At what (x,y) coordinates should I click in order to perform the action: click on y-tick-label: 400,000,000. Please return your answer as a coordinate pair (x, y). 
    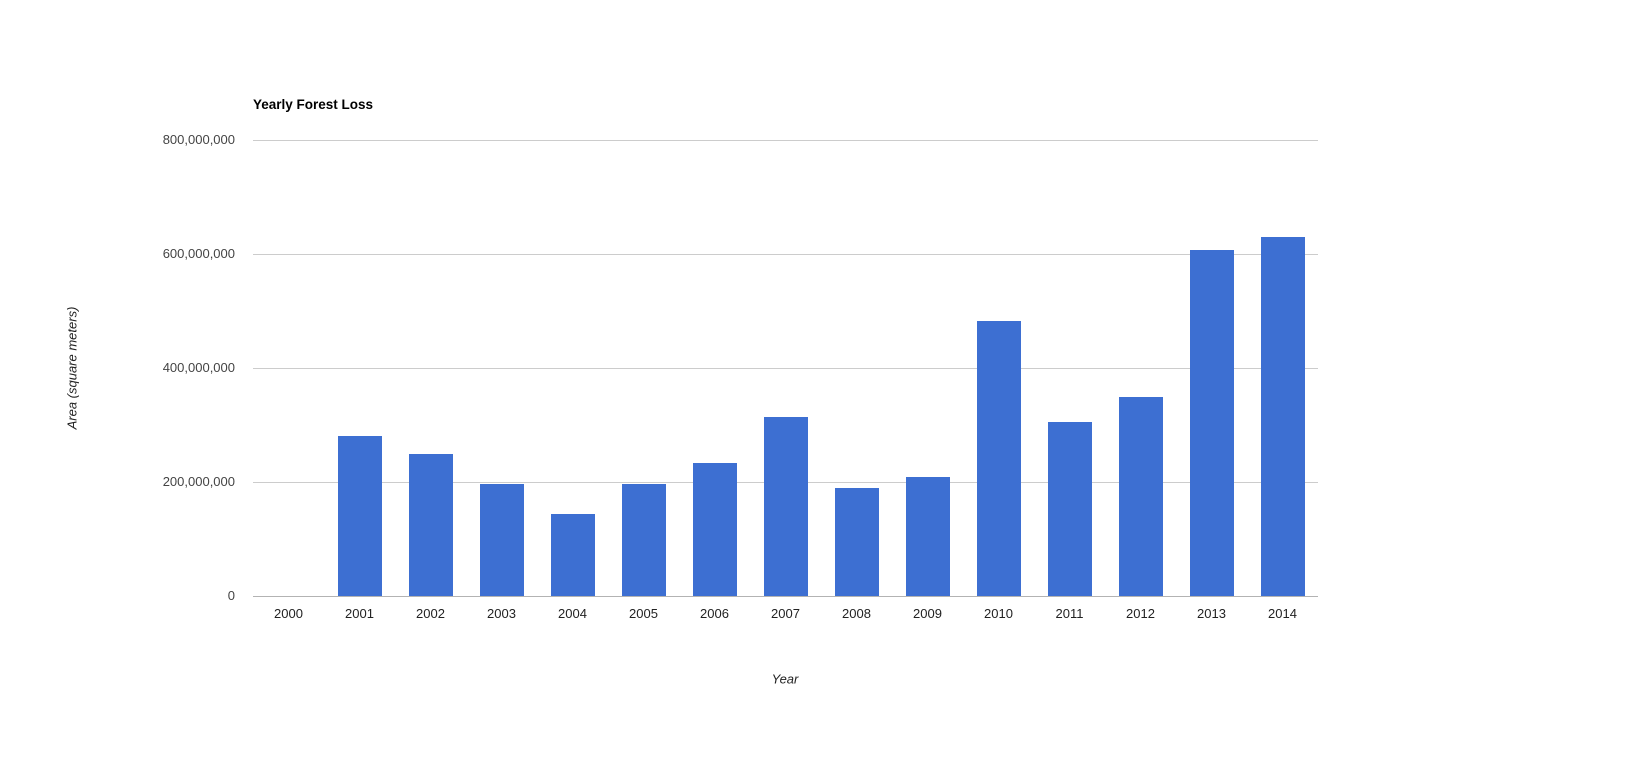
    Looking at the image, I should click on (198, 367).